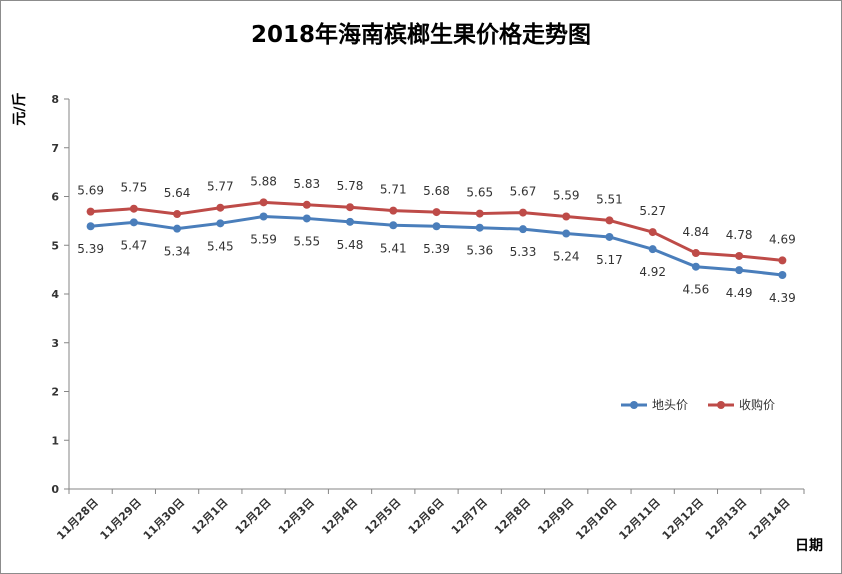 This screenshot has height=574, width=842. What do you see at coordinates (609, 260) in the screenshot?
I see `data-label: 5.17` at bounding box center [609, 260].